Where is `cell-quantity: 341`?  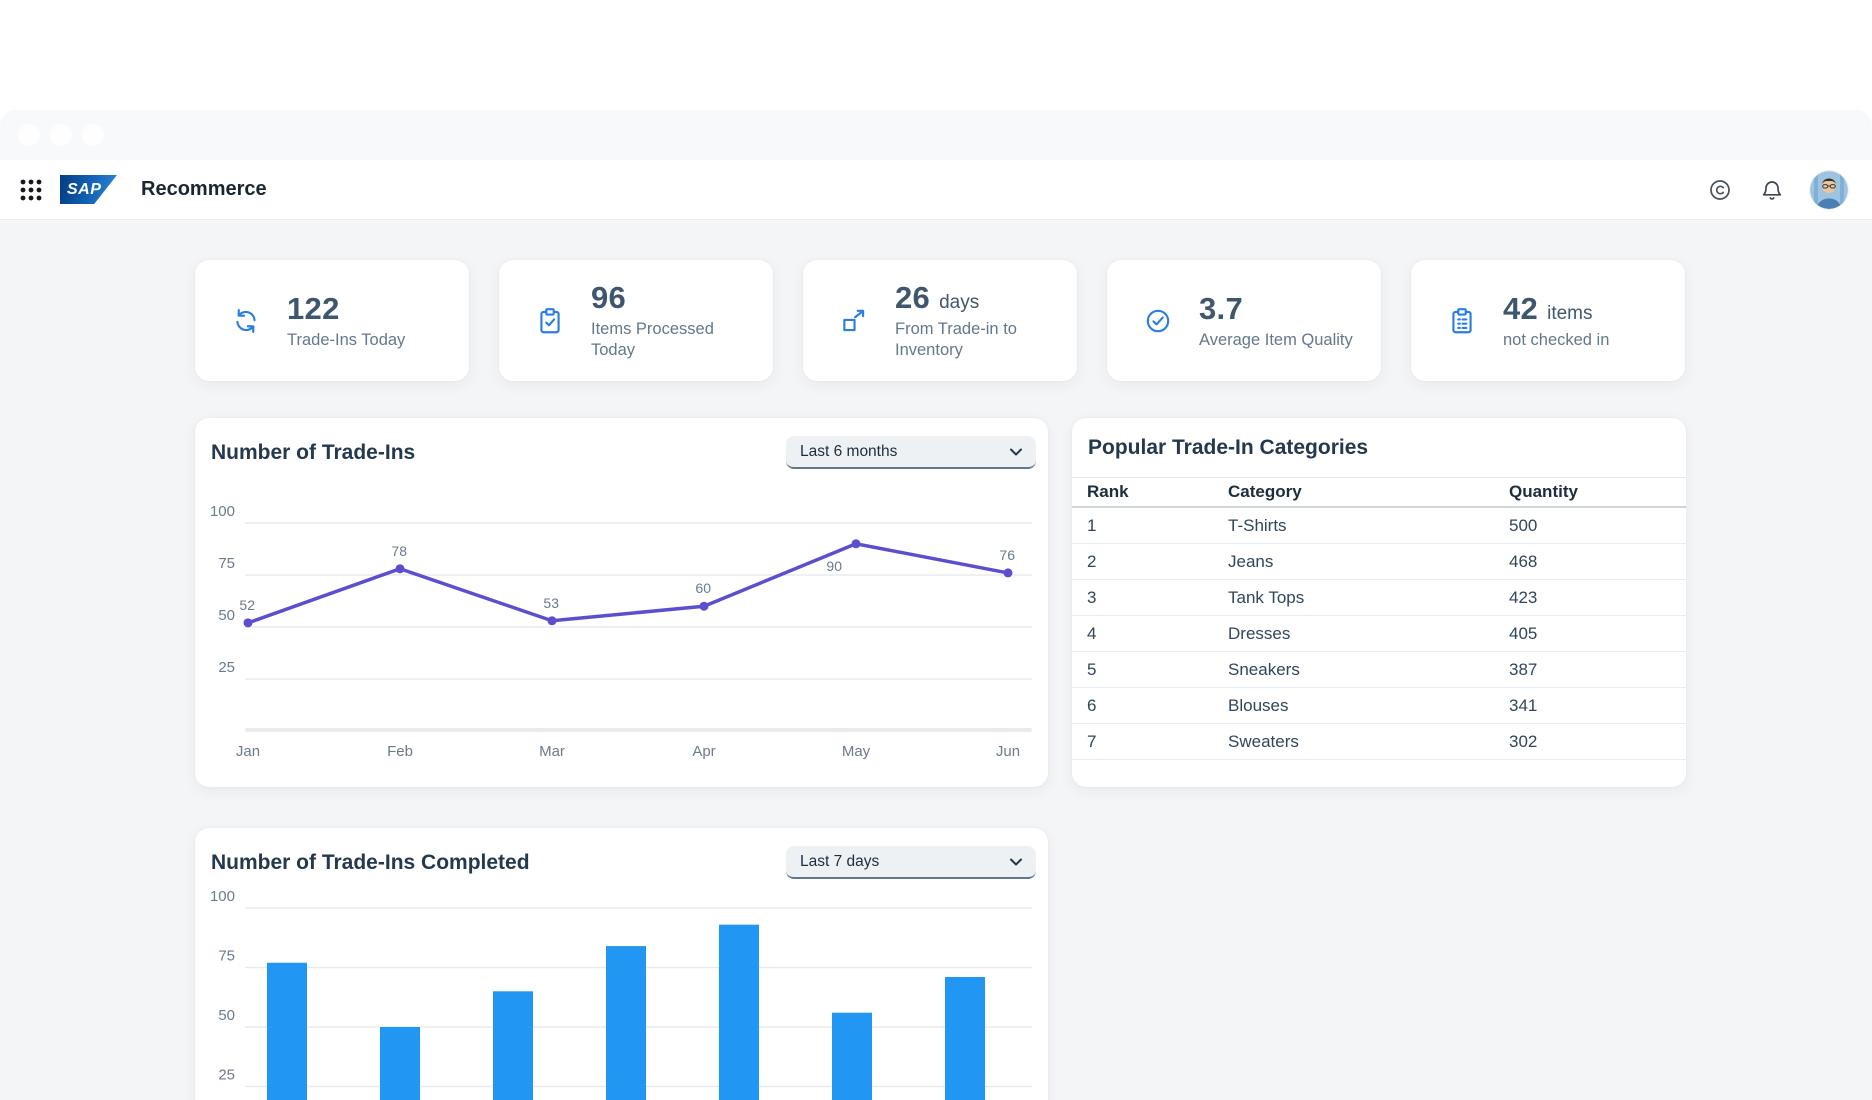
cell-quantity: 341 is located at coordinates (1523, 705).